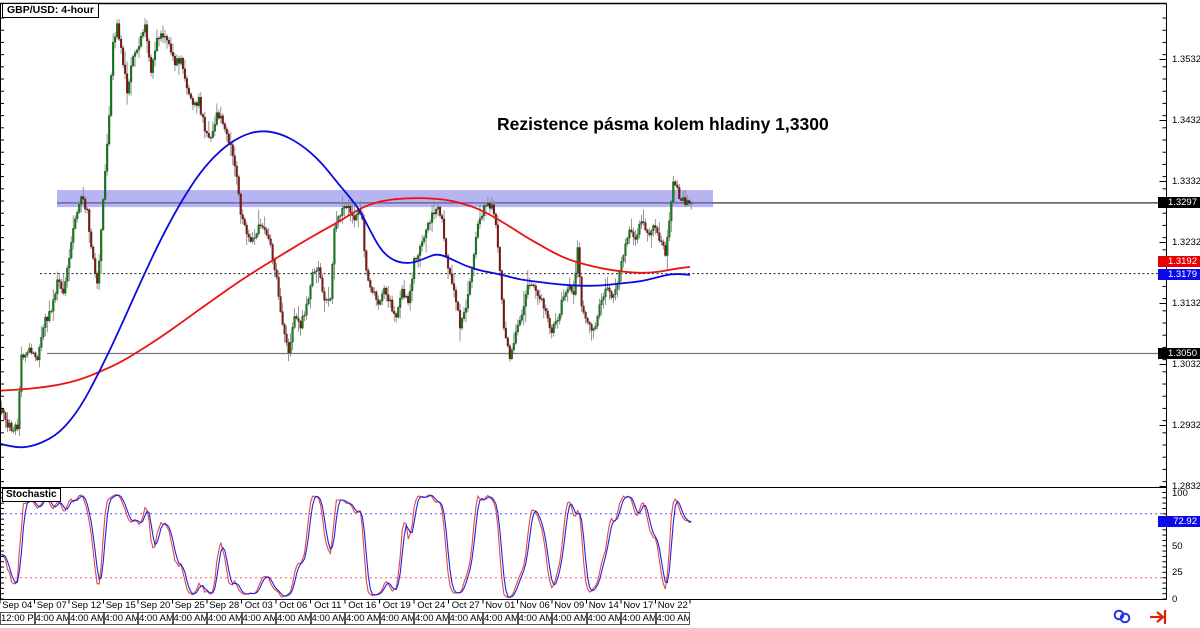  What do you see at coordinates (1177, 546) in the screenshot?
I see `stochastic-axis-label: 50` at bounding box center [1177, 546].